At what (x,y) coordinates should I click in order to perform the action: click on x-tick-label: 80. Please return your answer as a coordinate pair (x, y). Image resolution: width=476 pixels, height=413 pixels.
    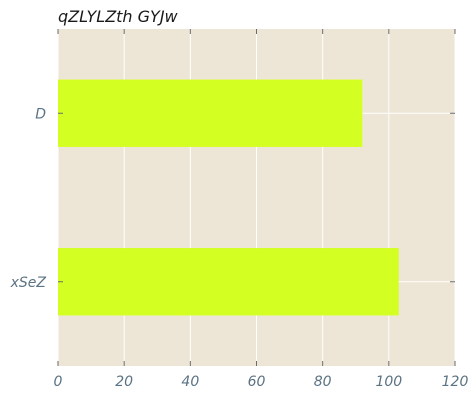
    Looking at the image, I should click on (323, 382).